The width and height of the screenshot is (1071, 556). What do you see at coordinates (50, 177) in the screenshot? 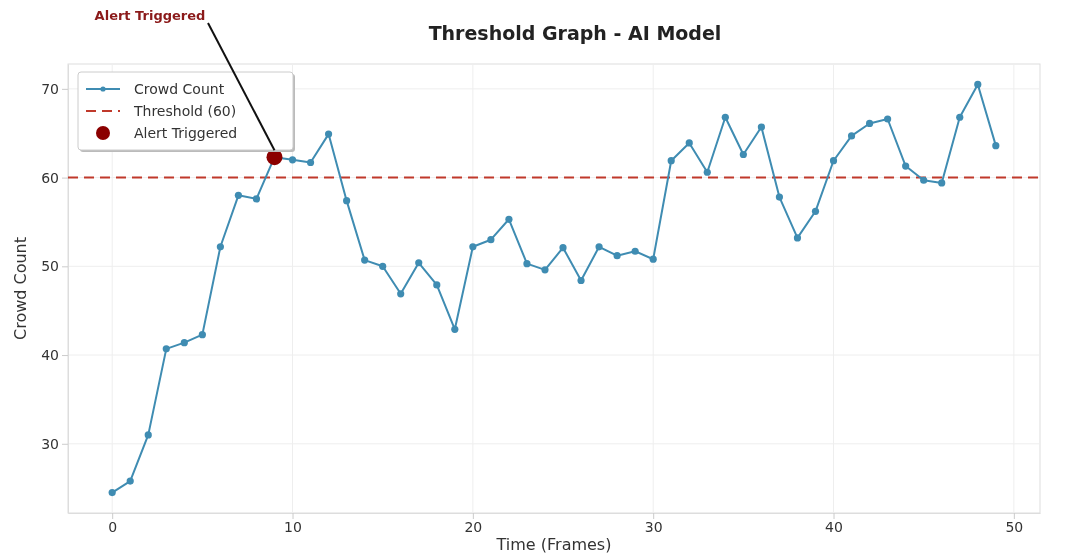
I see `y-tick-label: 60` at bounding box center [50, 177].